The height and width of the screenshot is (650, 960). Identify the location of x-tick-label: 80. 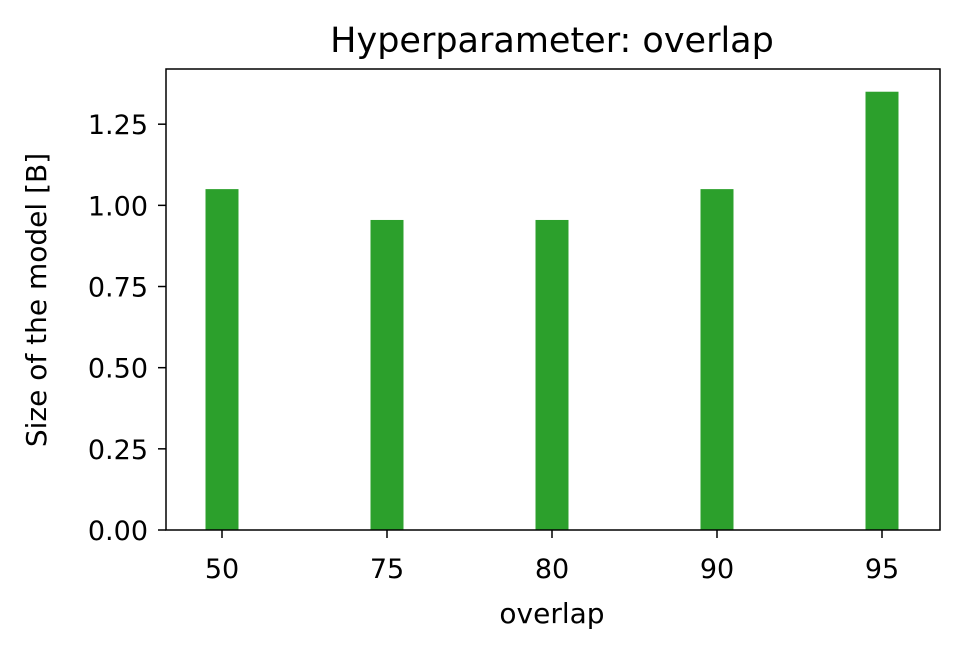
(552, 569).